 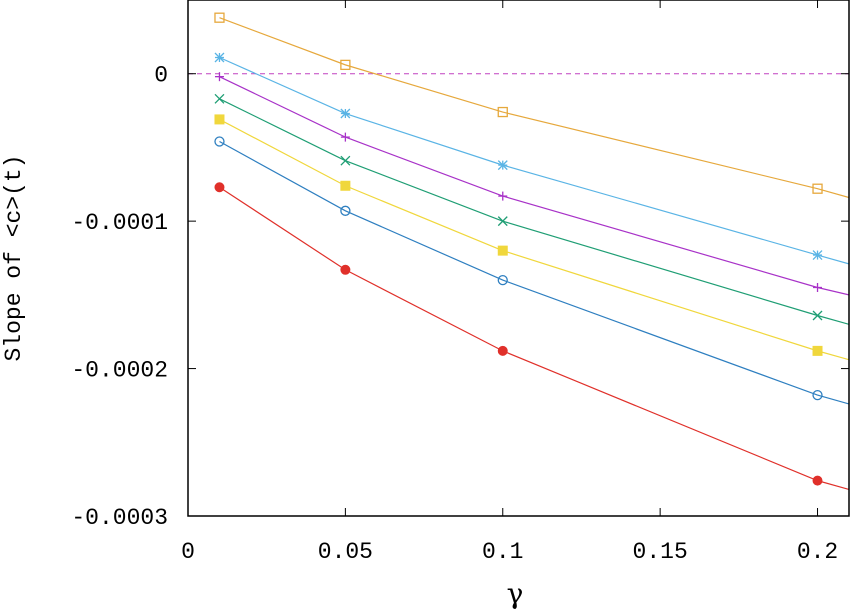 I want to click on y-tick-label-3: -0.0003, so click(x=119, y=518).